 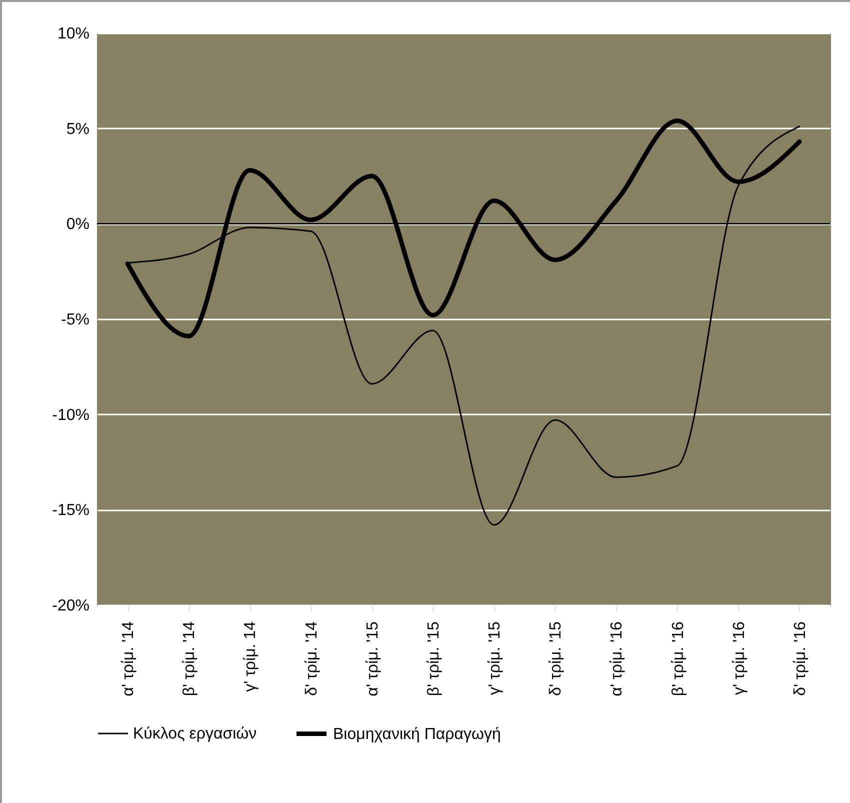 I want to click on x-tick-label: γ' τρίμ. '16, so click(x=739, y=658).